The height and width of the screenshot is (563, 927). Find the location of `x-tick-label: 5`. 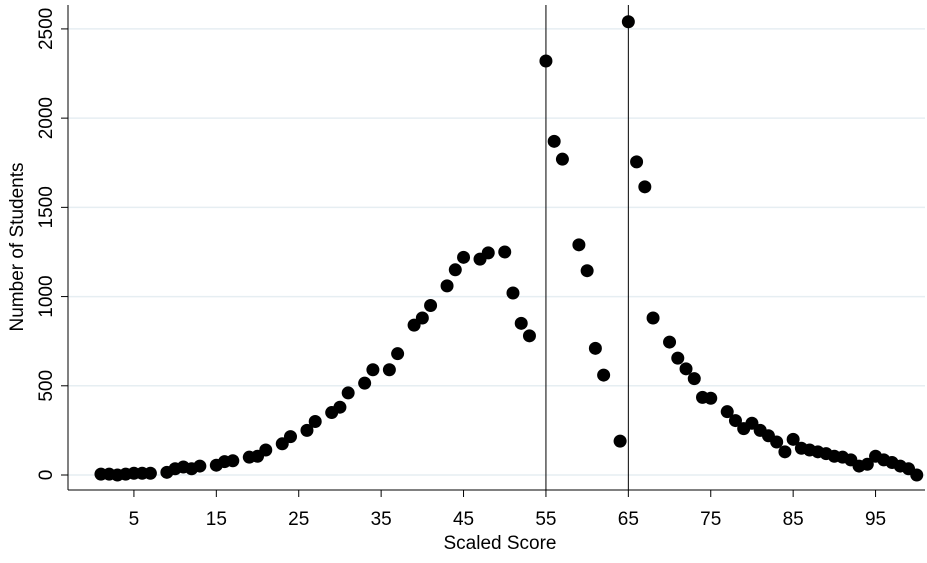

x-tick-label: 5 is located at coordinates (134, 519).